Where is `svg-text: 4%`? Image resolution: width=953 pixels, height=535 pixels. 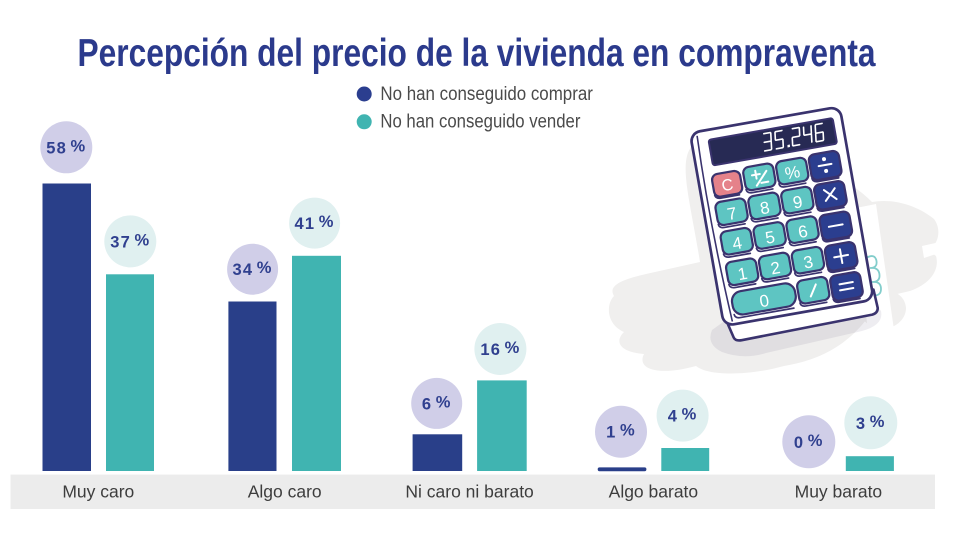
svg-text: 4% is located at coordinates (683, 416).